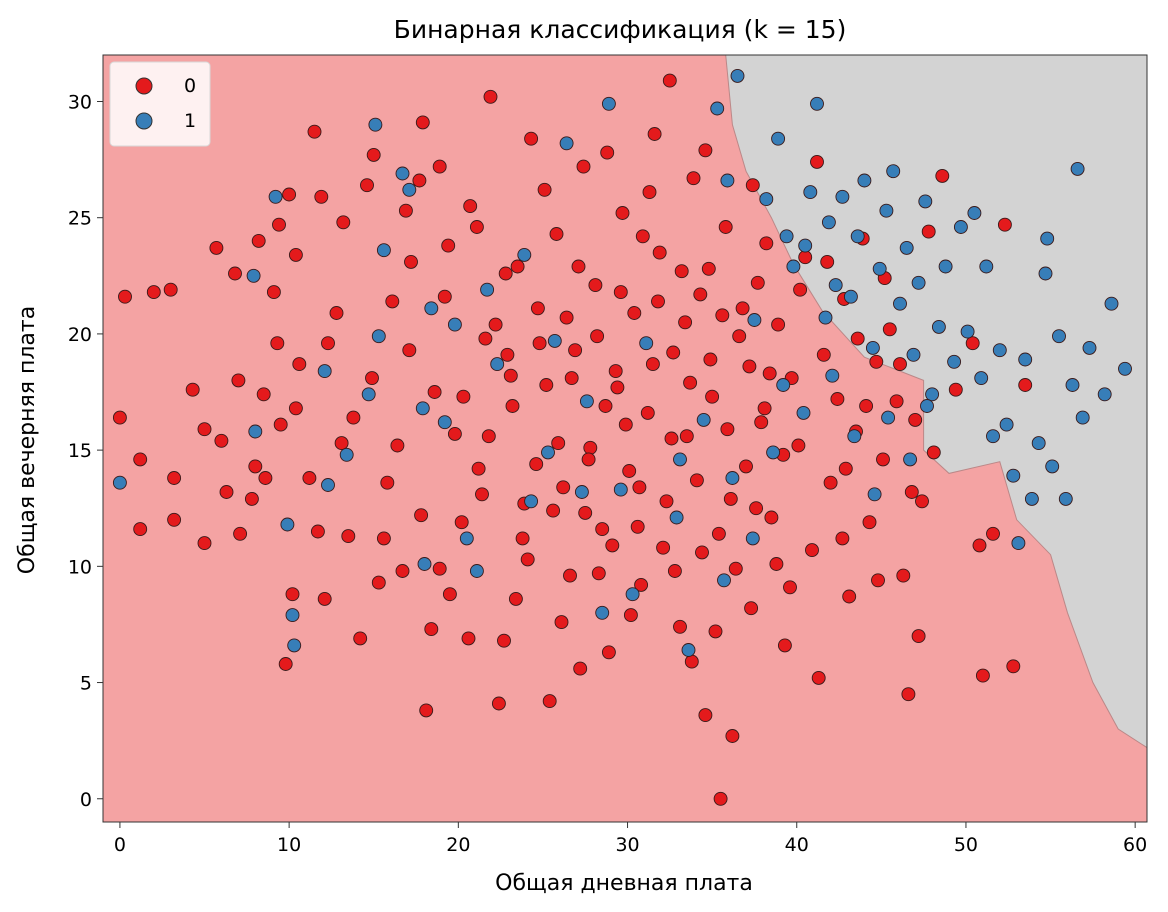  I want to click on x-tick-label: 10, so click(289, 845).